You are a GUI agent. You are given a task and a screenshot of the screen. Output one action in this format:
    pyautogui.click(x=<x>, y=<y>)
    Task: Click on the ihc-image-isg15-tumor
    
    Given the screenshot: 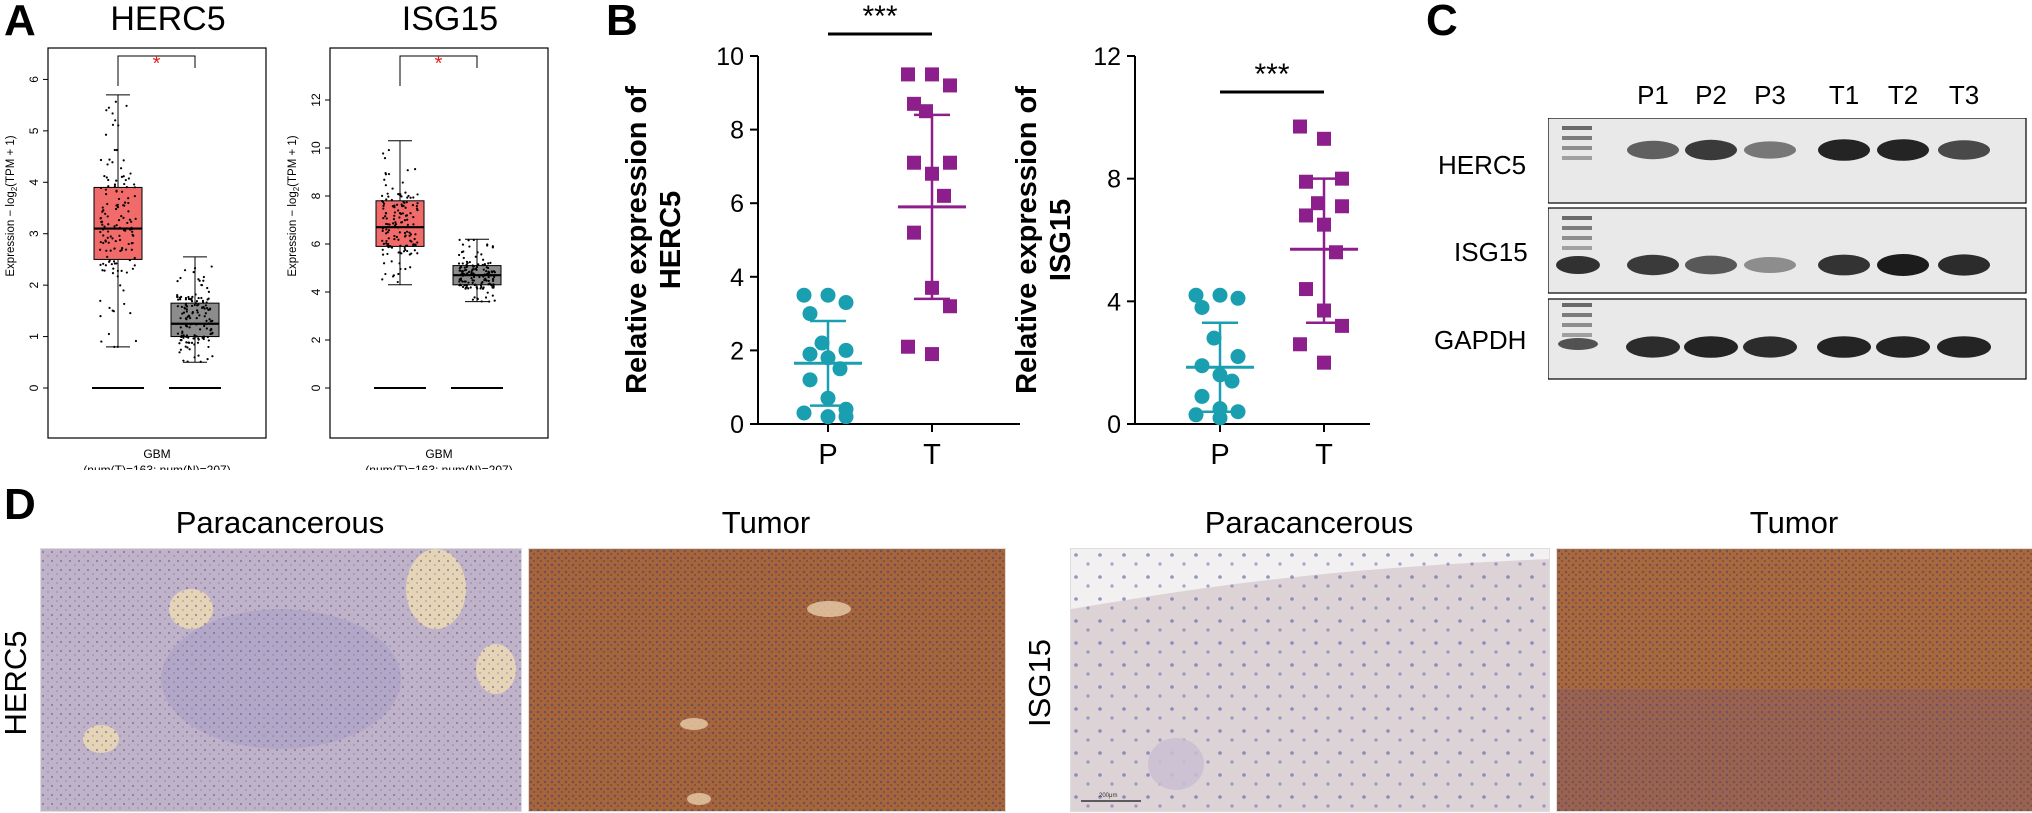 What is the action you would take?
    pyautogui.click(x=1794, y=680)
    